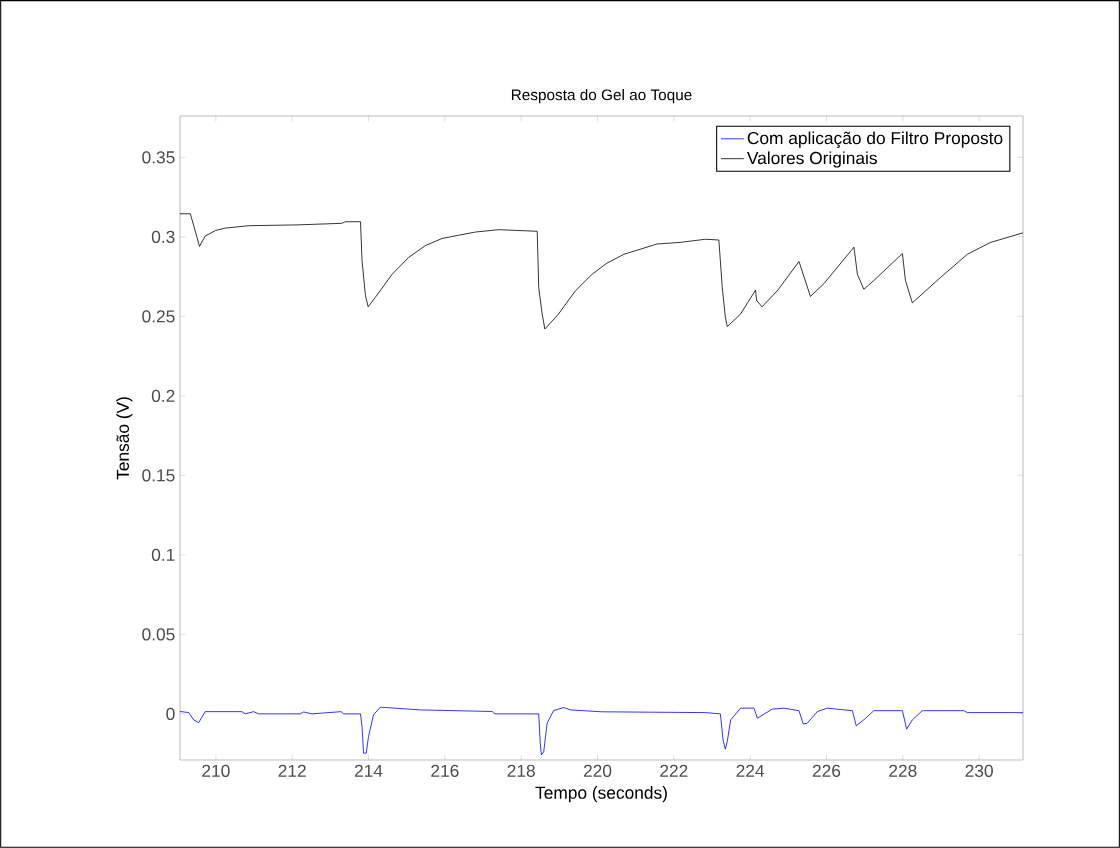  What do you see at coordinates (521, 770) in the screenshot?
I see `x-tick-label: 218` at bounding box center [521, 770].